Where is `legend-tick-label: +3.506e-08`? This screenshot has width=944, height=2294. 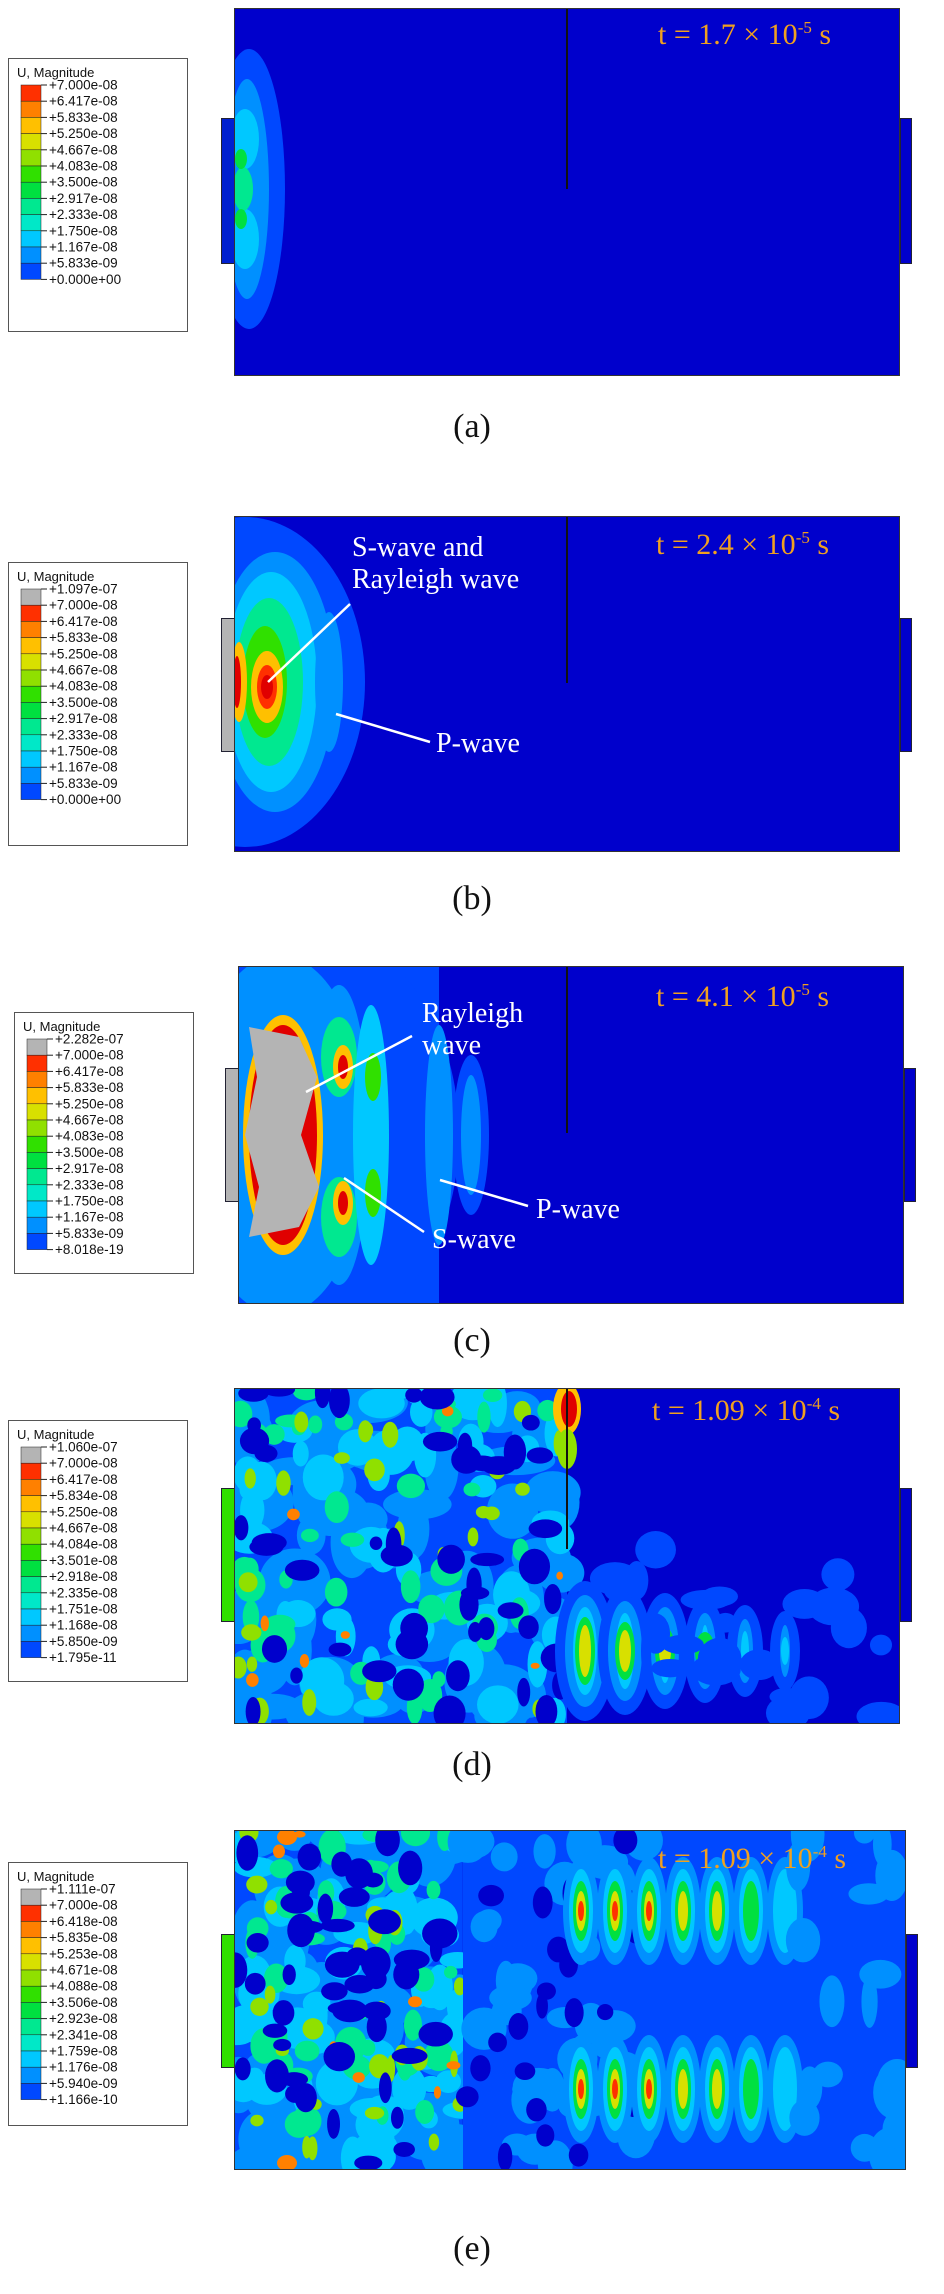
legend-tick-label: +3.506e-08 is located at coordinates (83, 2002).